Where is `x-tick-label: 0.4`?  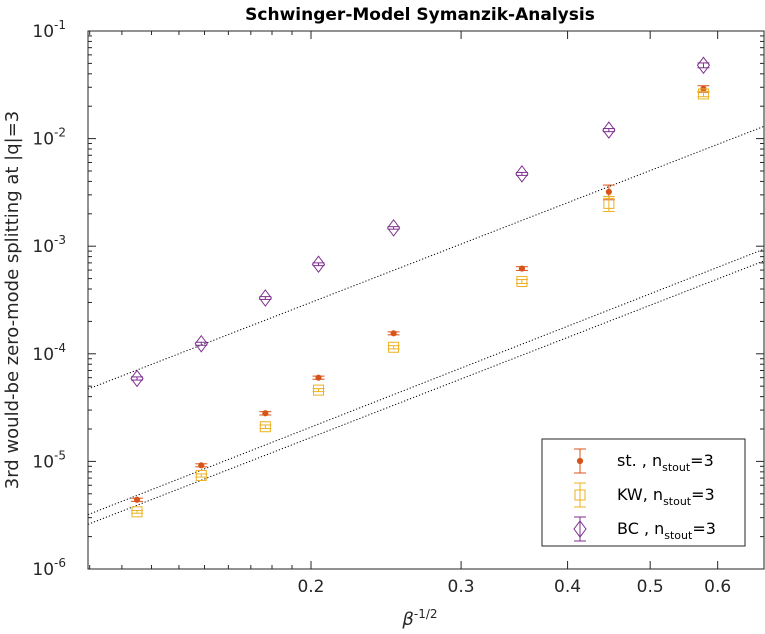 x-tick-label: 0.4 is located at coordinates (567, 587).